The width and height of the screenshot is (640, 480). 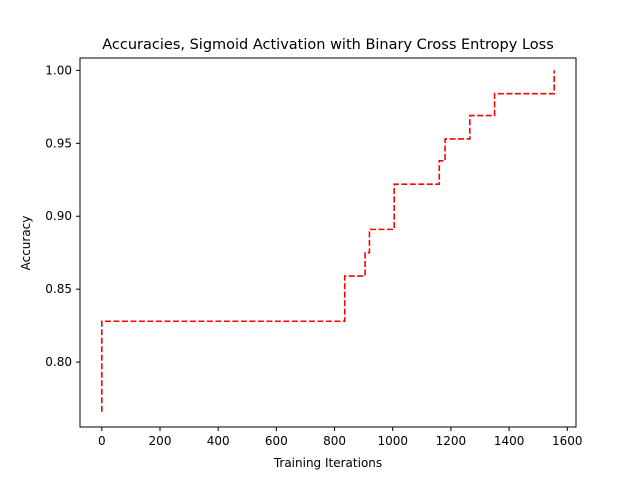 What do you see at coordinates (58, 143) in the screenshot?
I see `y-tick-label: 0.95` at bounding box center [58, 143].